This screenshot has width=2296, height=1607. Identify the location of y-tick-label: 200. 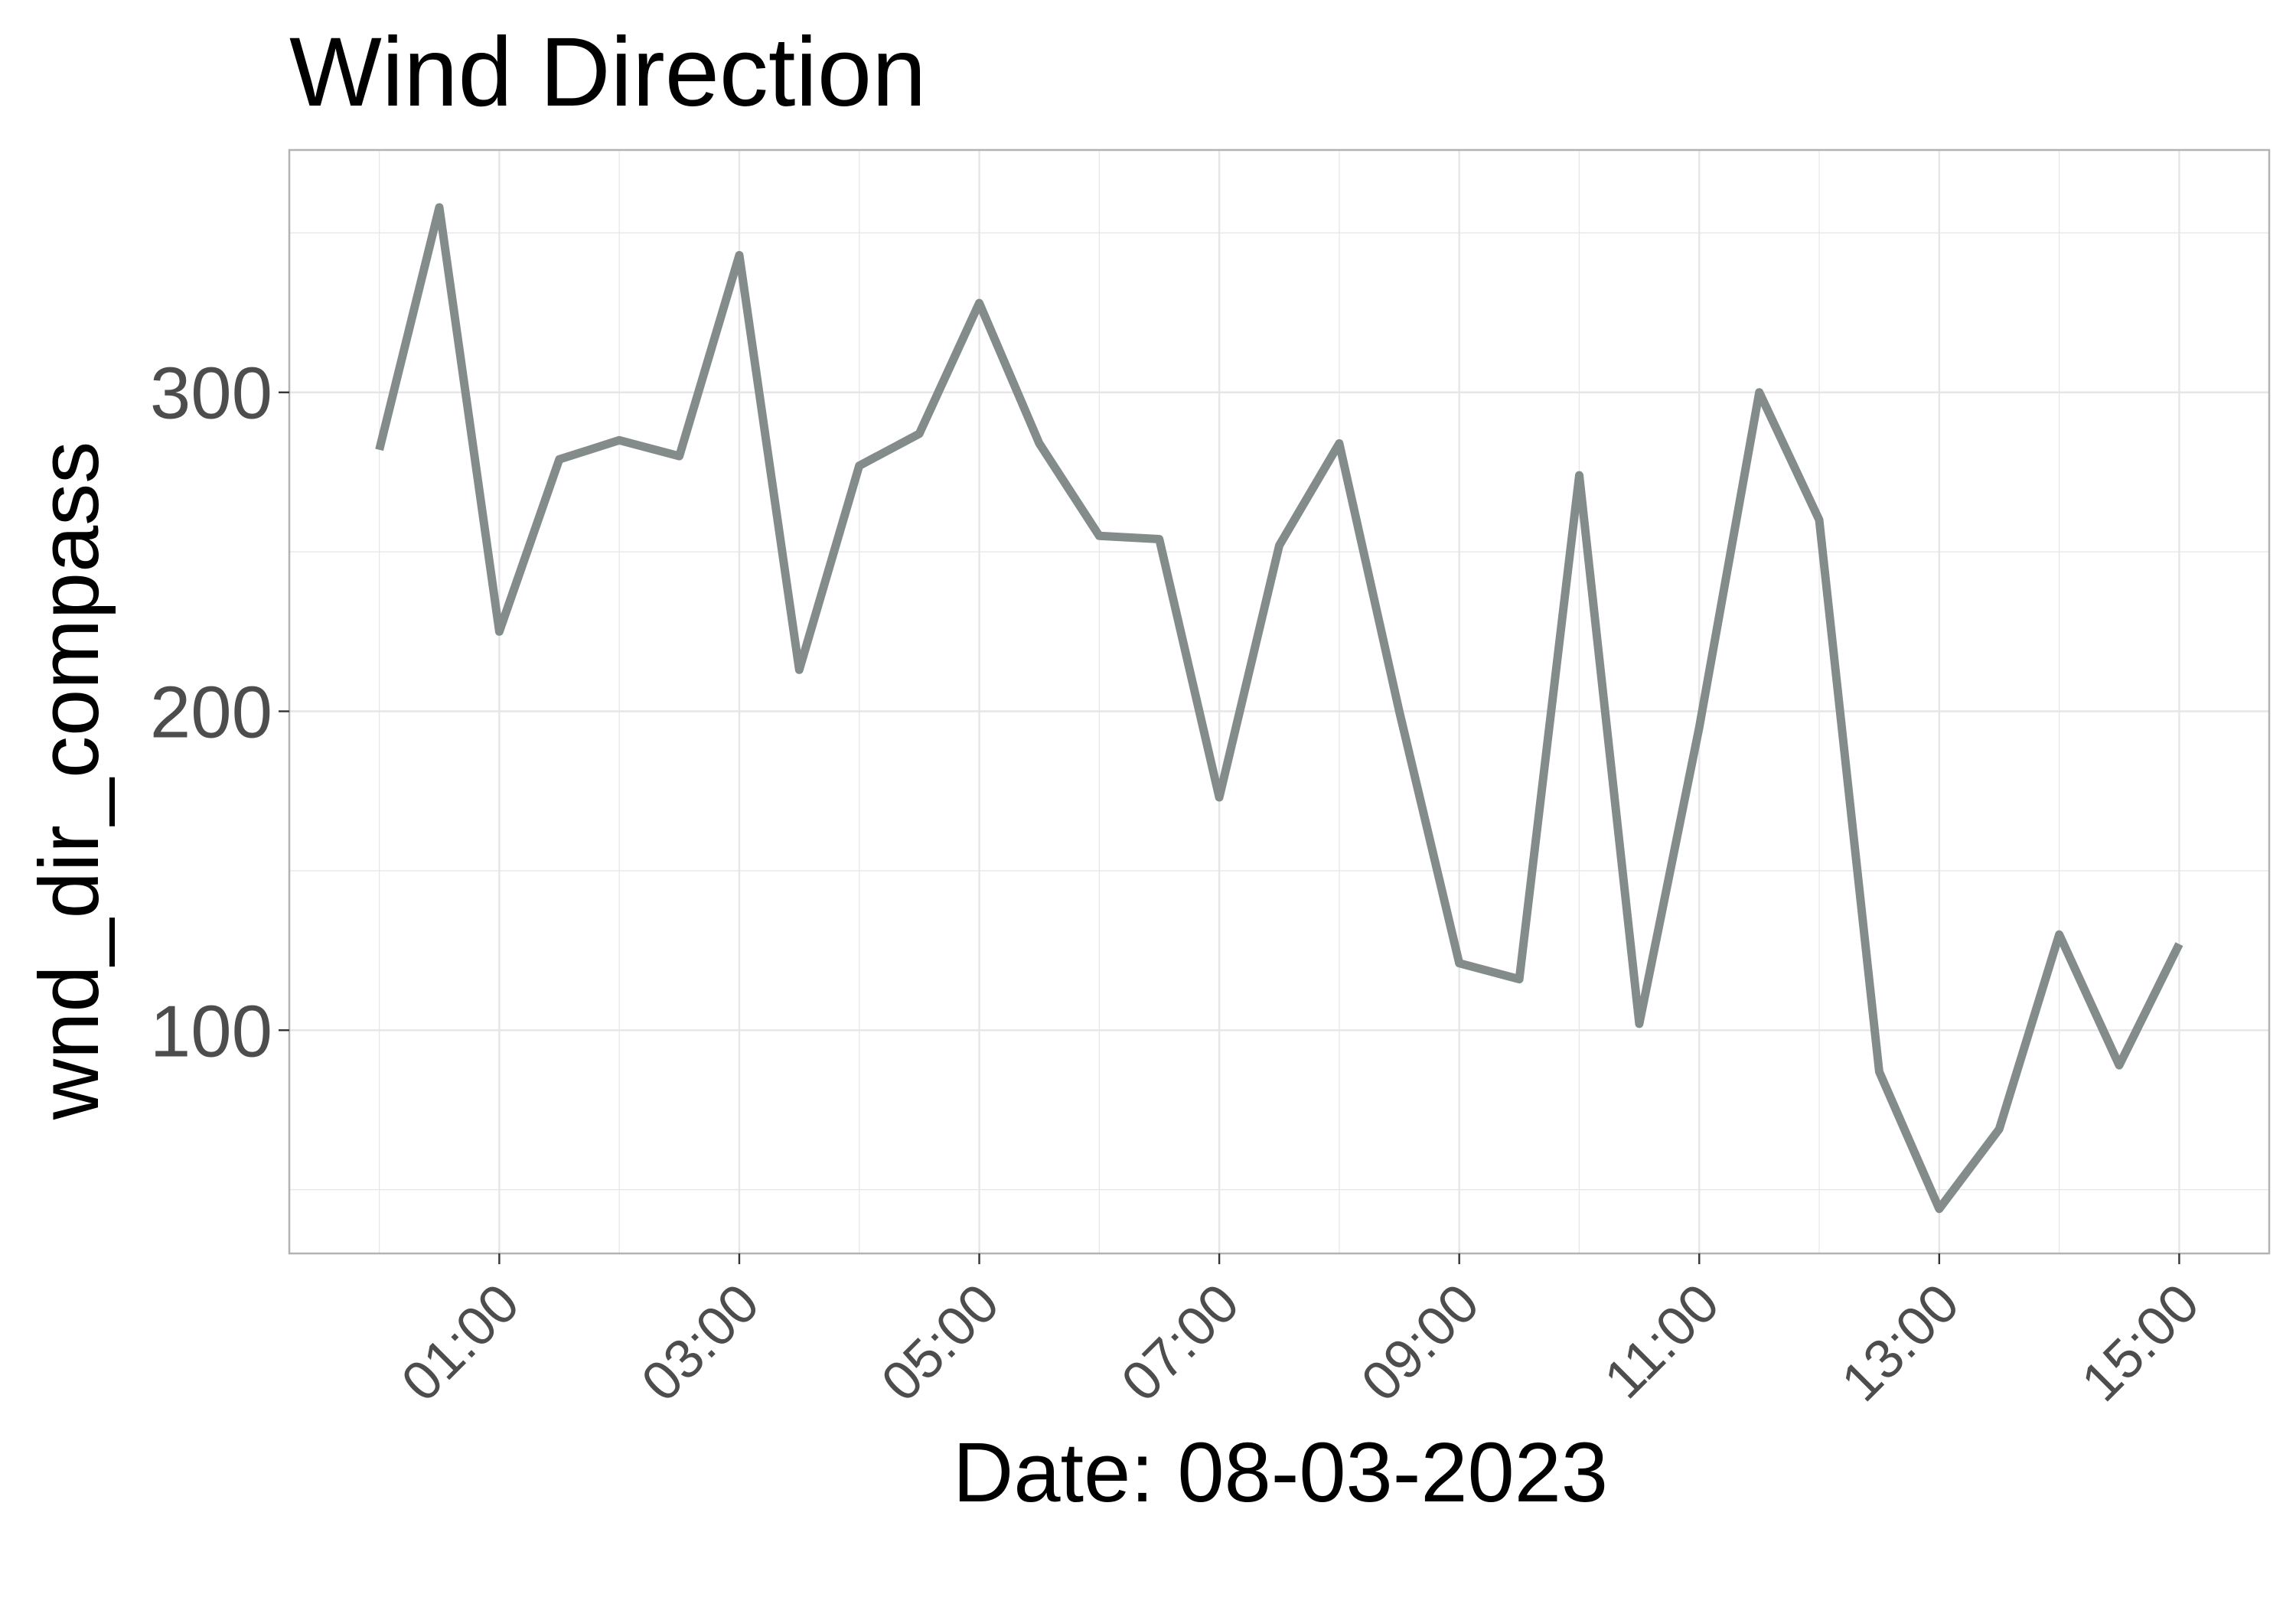
(211, 713).